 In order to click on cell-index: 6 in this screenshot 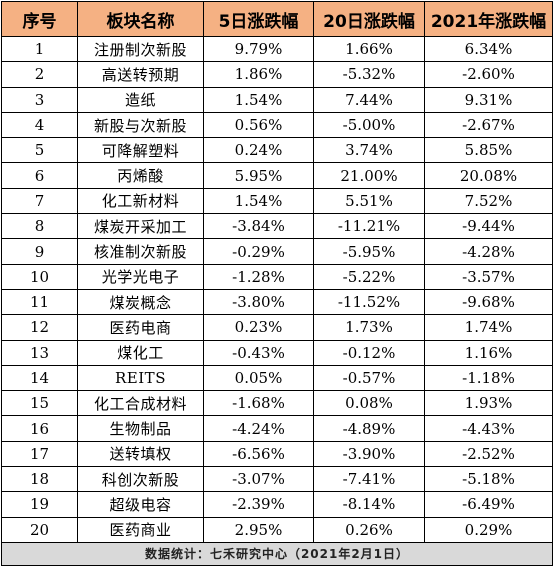, I will do `click(39, 175)`.